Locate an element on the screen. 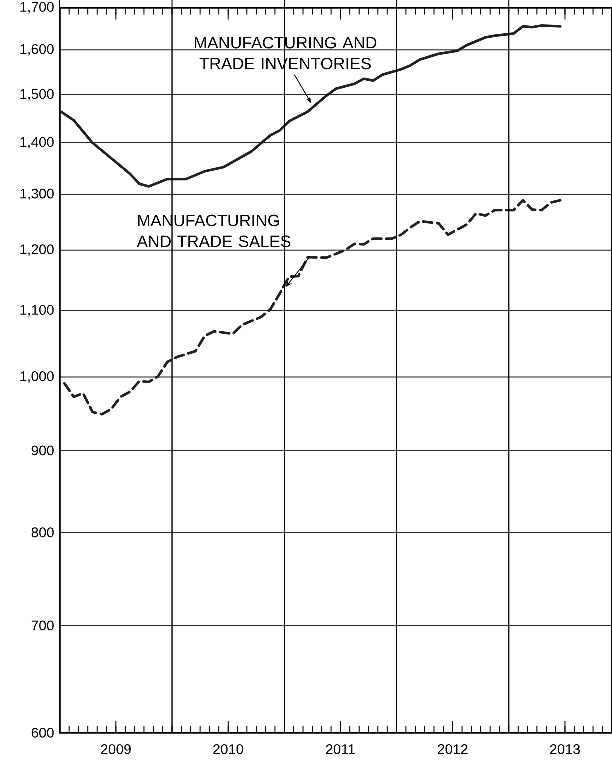  y-tick-label: 700 is located at coordinates (43, 625).